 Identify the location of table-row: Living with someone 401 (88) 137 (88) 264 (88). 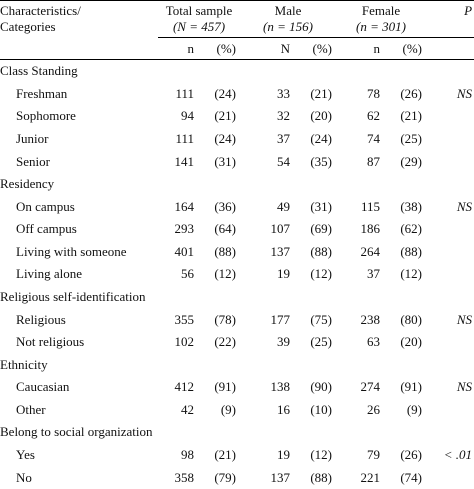
(237, 252).